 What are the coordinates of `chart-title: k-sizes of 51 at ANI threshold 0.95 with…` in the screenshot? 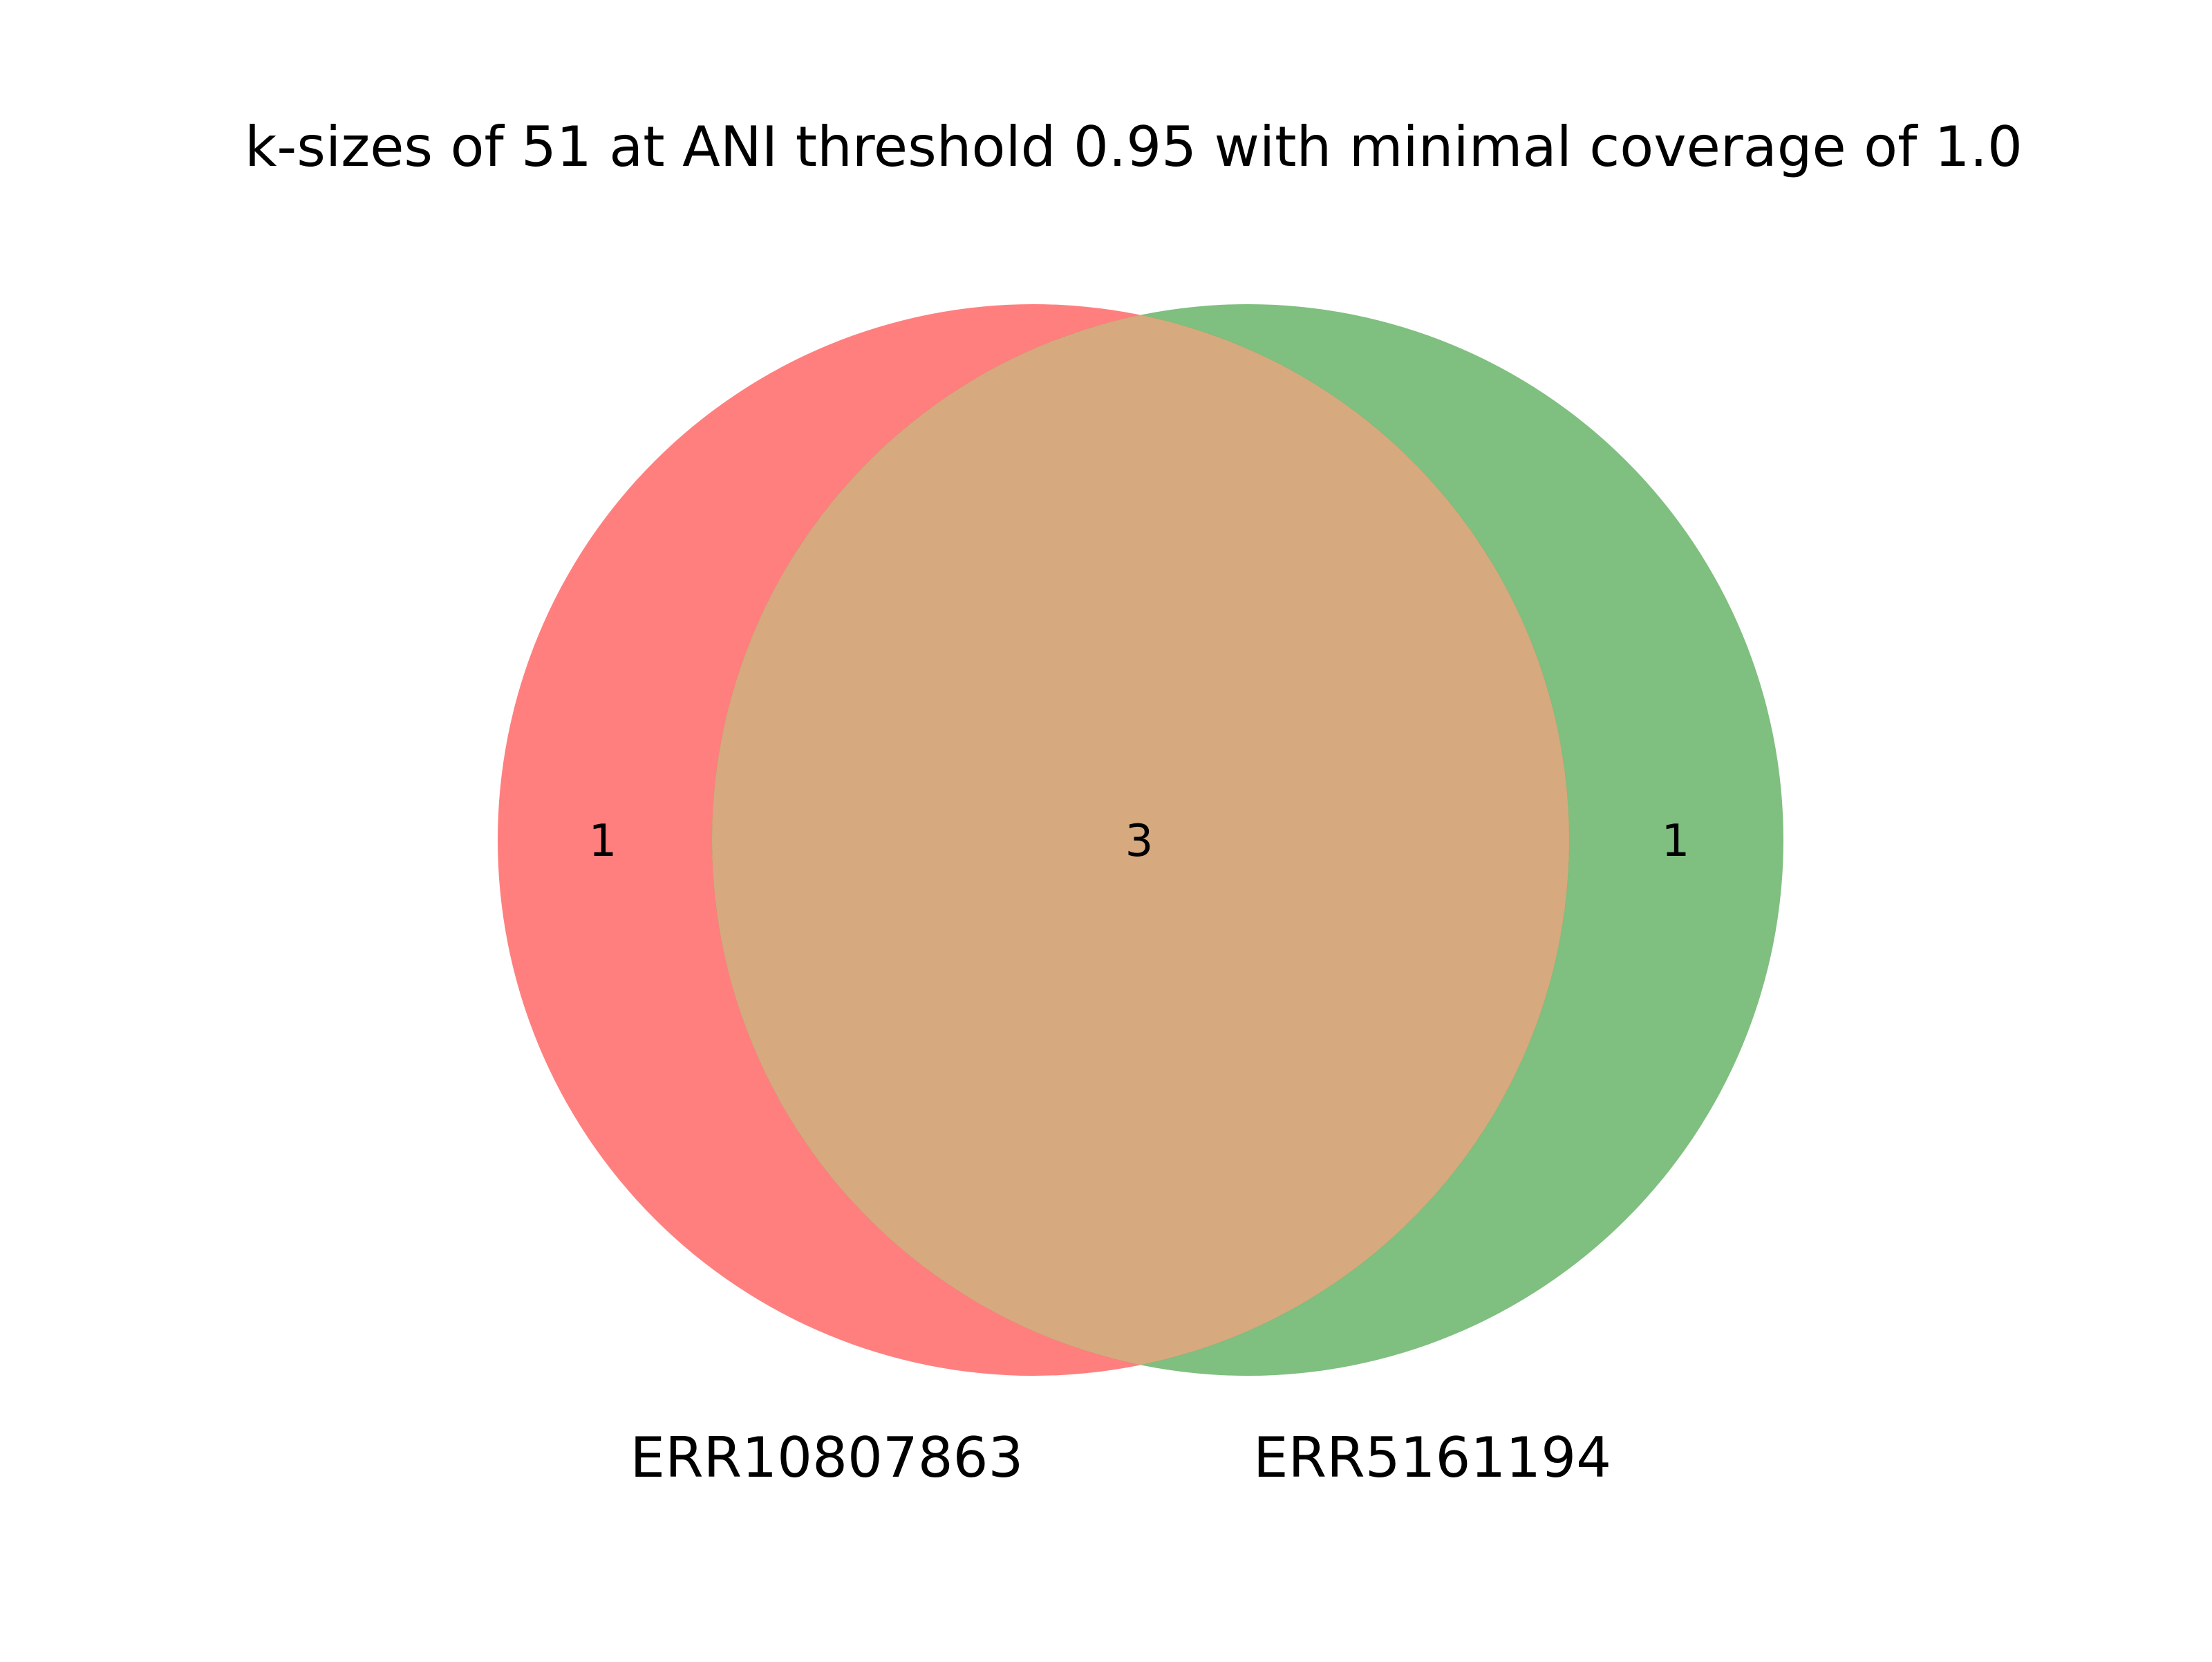 It's located at (1134, 147).